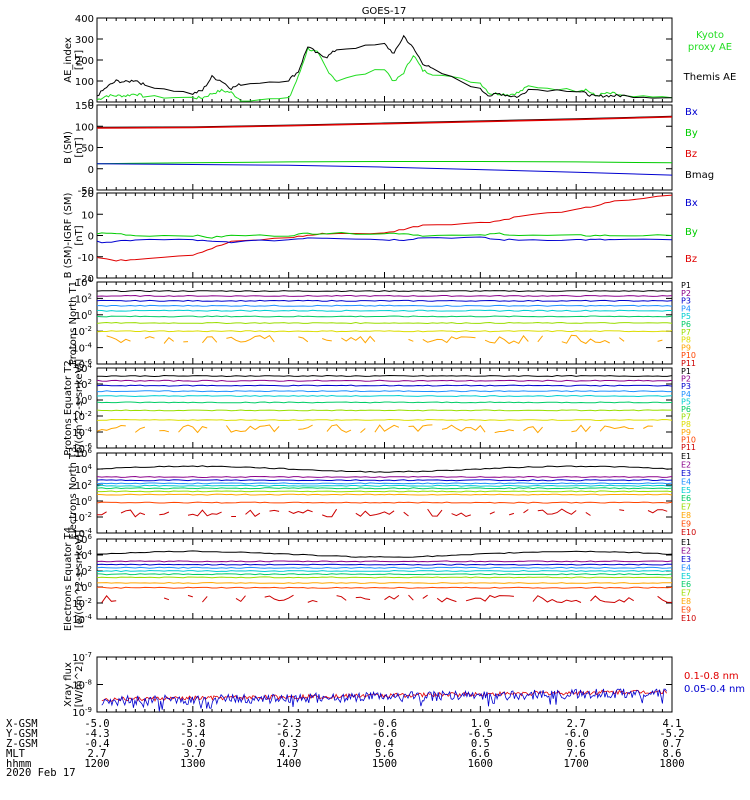  What do you see at coordinates (84, 61) in the screenshot?
I see `y-tick-label: 200` at bounding box center [84, 61].